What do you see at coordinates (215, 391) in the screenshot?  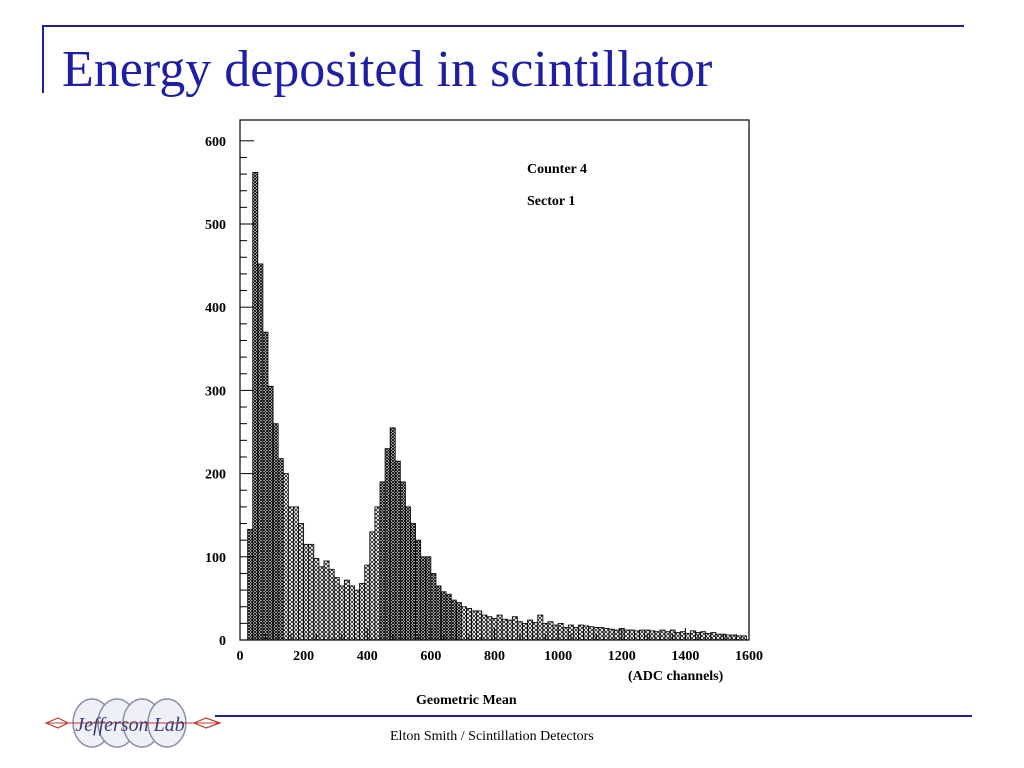 I see `y-tick-label: 300` at bounding box center [215, 391].